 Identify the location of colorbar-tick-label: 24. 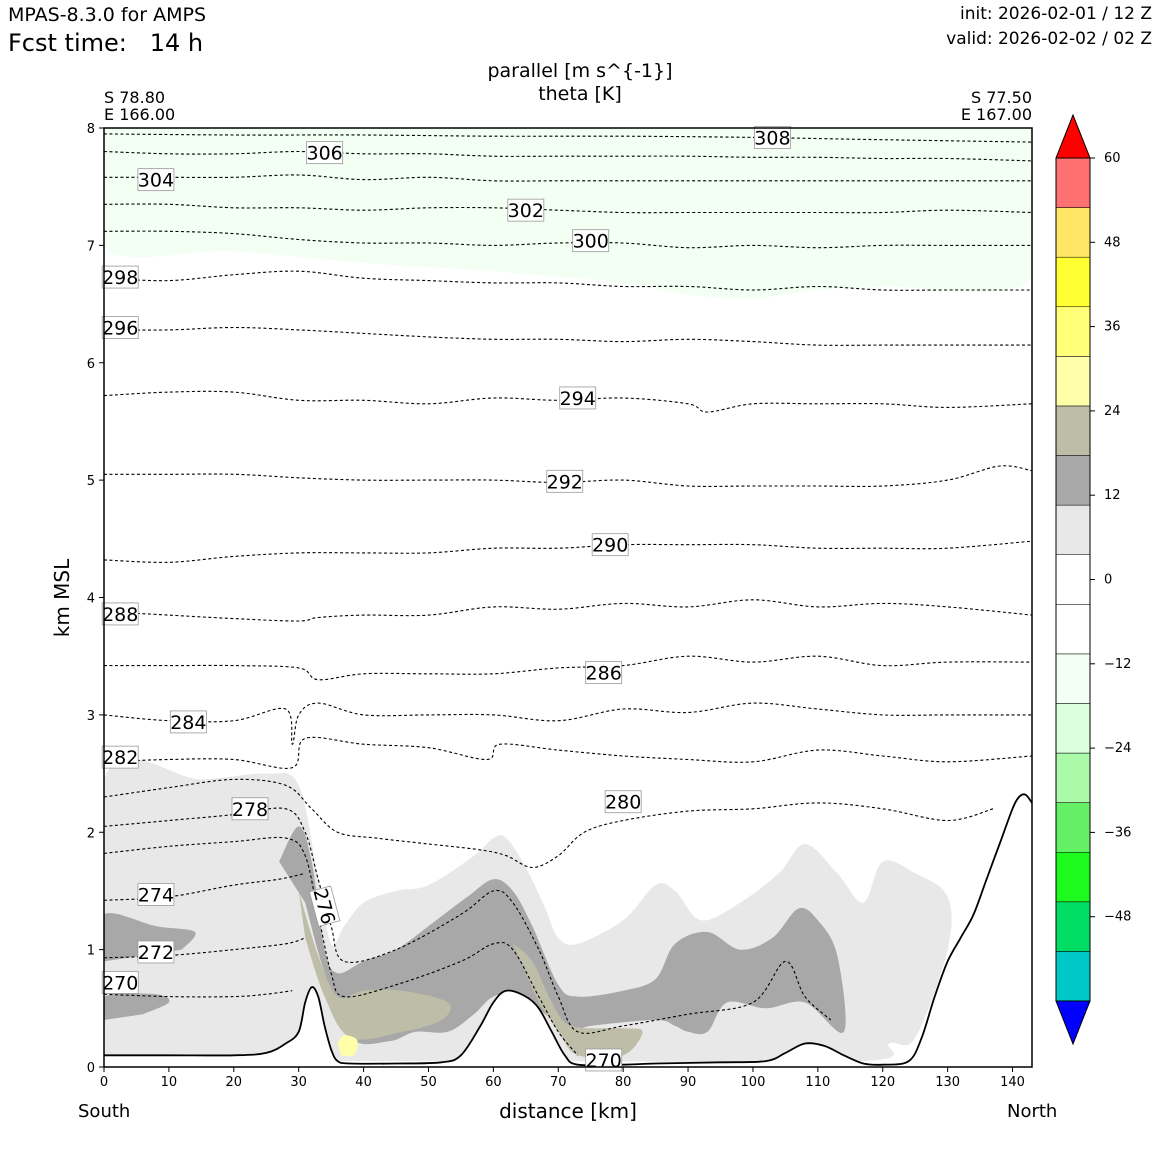
(1112, 411).